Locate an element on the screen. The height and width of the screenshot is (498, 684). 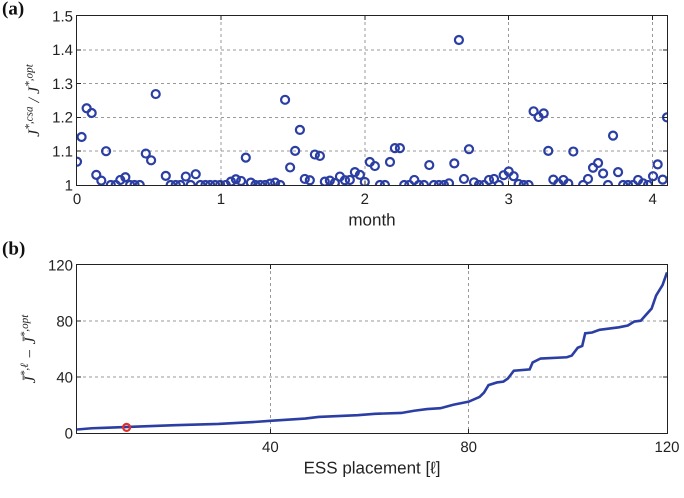
y-tick-label: 1.5 is located at coordinates (62, 17).